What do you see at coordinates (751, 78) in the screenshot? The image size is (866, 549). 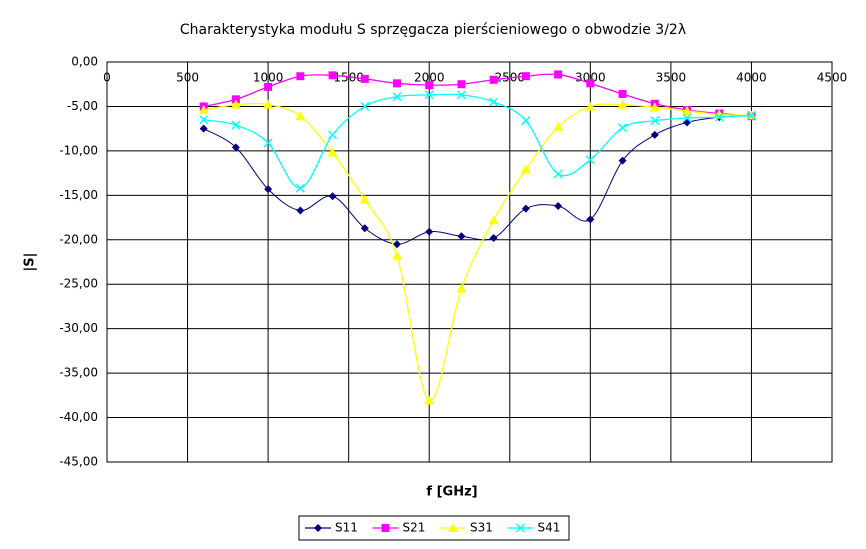 I see `x-tick-label: 4000` at bounding box center [751, 78].